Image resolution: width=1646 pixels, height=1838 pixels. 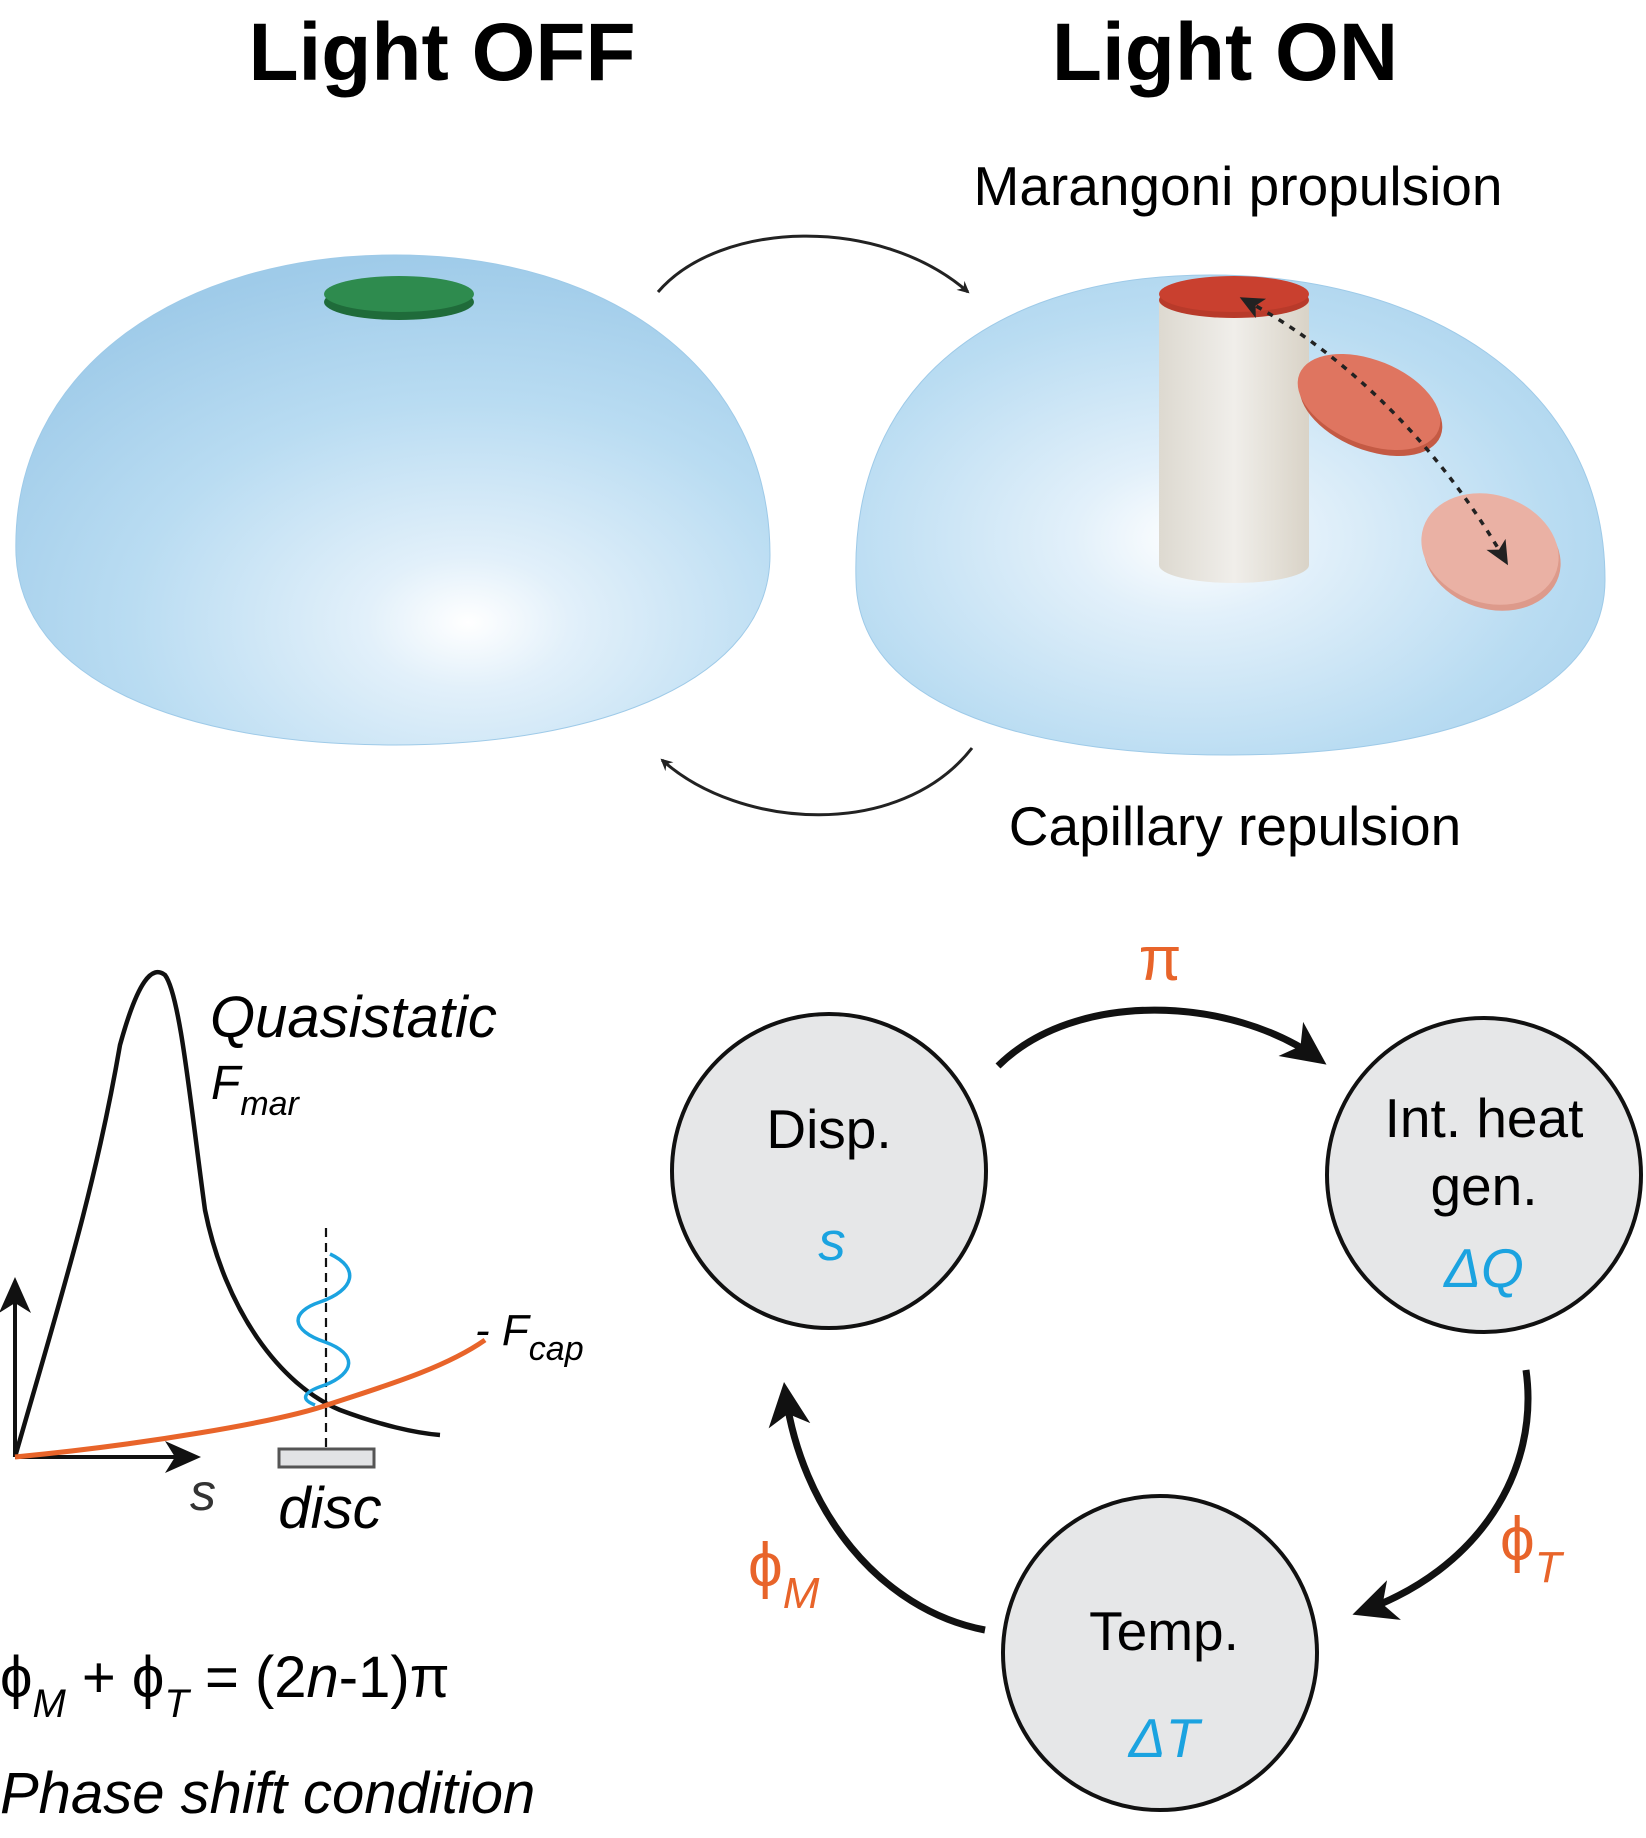 I want to click on edge-temperature-to-displacement, so click(x=877, y=1508).